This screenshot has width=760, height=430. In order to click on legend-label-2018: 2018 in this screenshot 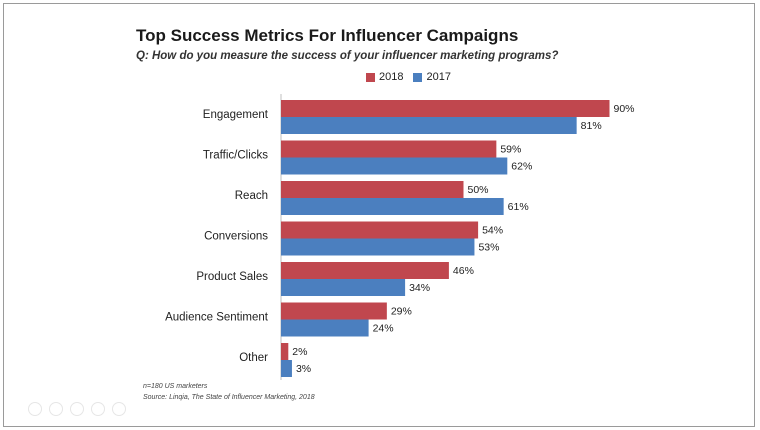, I will do `click(391, 77)`.